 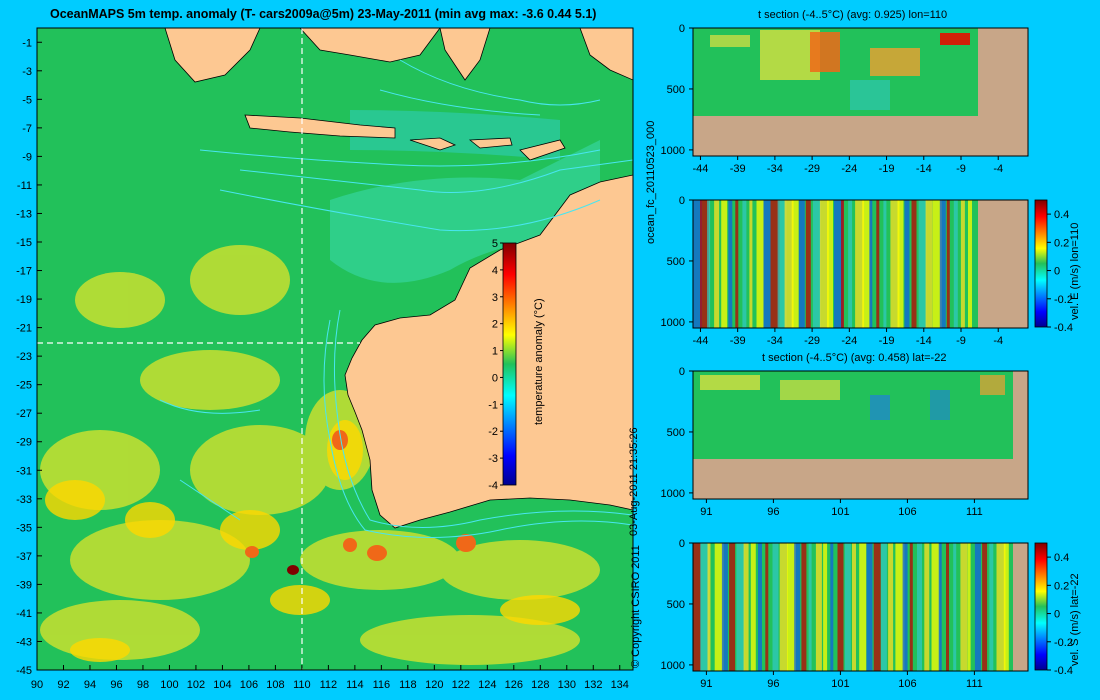 What do you see at coordinates (1063, 328) in the screenshot?
I see `section2-colorbar-tick-label: -0.4` at bounding box center [1063, 328].